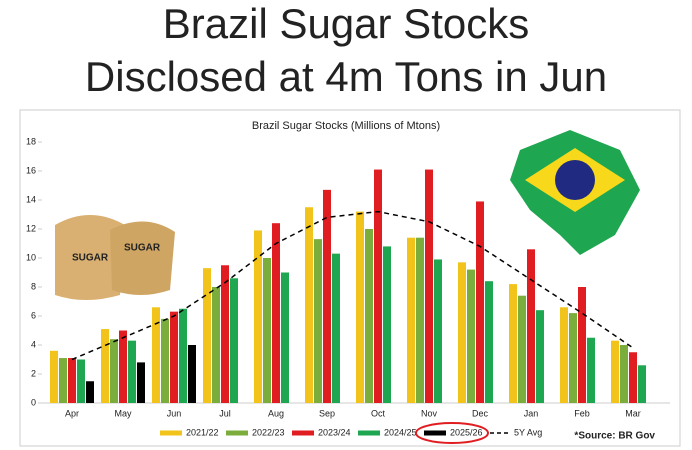 The image size is (692, 450). I want to click on source: *Source: BR Gov, so click(614, 436).